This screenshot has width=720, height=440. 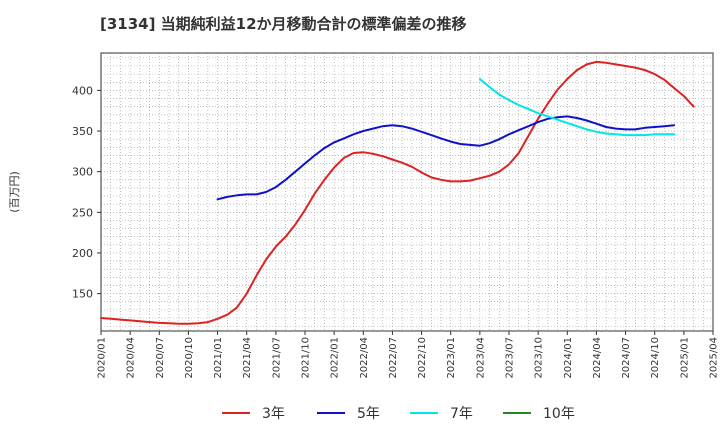 What do you see at coordinates (82, 253) in the screenshot?
I see `y-tick-label: 200` at bounding box center [82, 253].